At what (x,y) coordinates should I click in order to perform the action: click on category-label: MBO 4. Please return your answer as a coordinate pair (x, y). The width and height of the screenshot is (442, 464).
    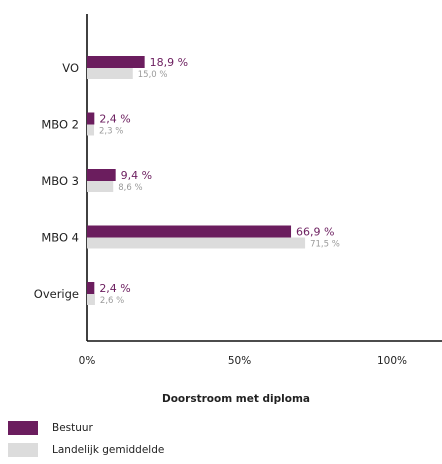
    Looking at the image, I should click on (60, 238).